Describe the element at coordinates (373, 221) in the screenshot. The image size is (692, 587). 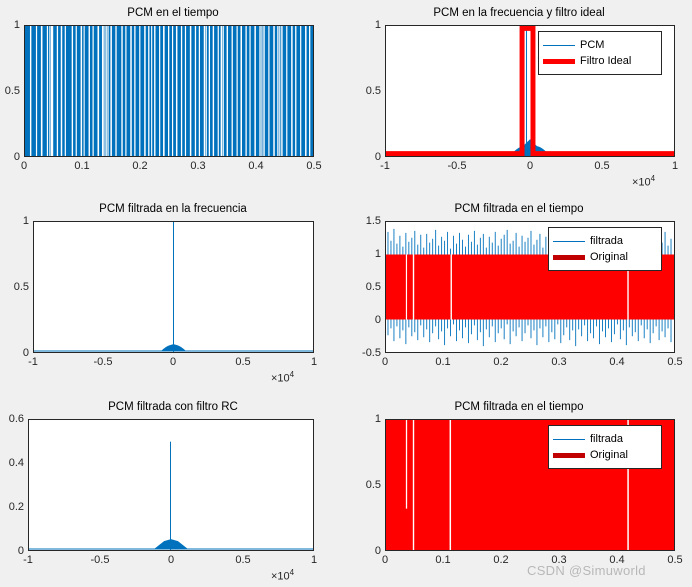
I see `y-tick-label: 1.5` at that location.